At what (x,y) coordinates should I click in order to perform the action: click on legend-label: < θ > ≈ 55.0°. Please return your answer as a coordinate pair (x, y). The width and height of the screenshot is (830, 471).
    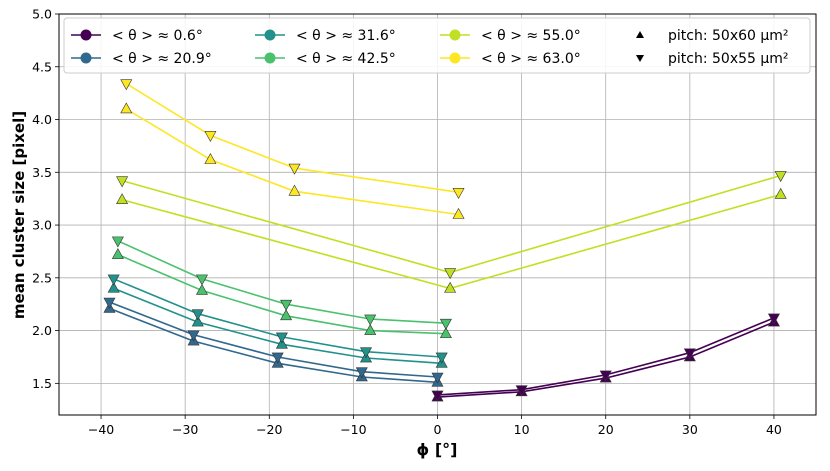
    Looking at the image, I should click on (531, 36).